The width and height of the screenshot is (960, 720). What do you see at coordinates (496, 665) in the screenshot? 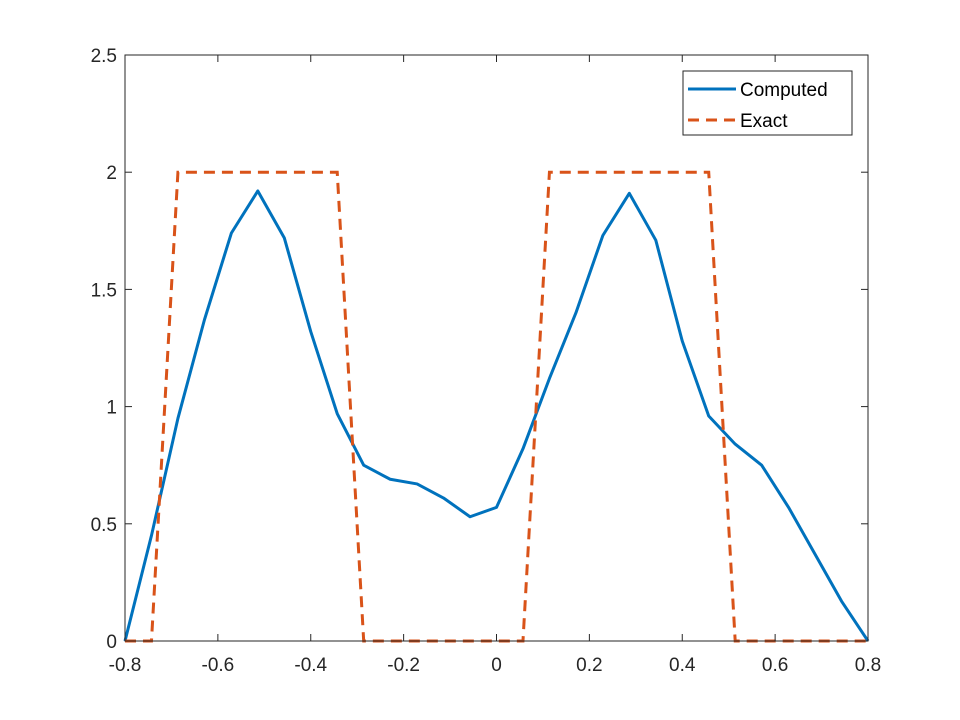
I see `x-tick-label: 0` at bounding box center [496, 665].